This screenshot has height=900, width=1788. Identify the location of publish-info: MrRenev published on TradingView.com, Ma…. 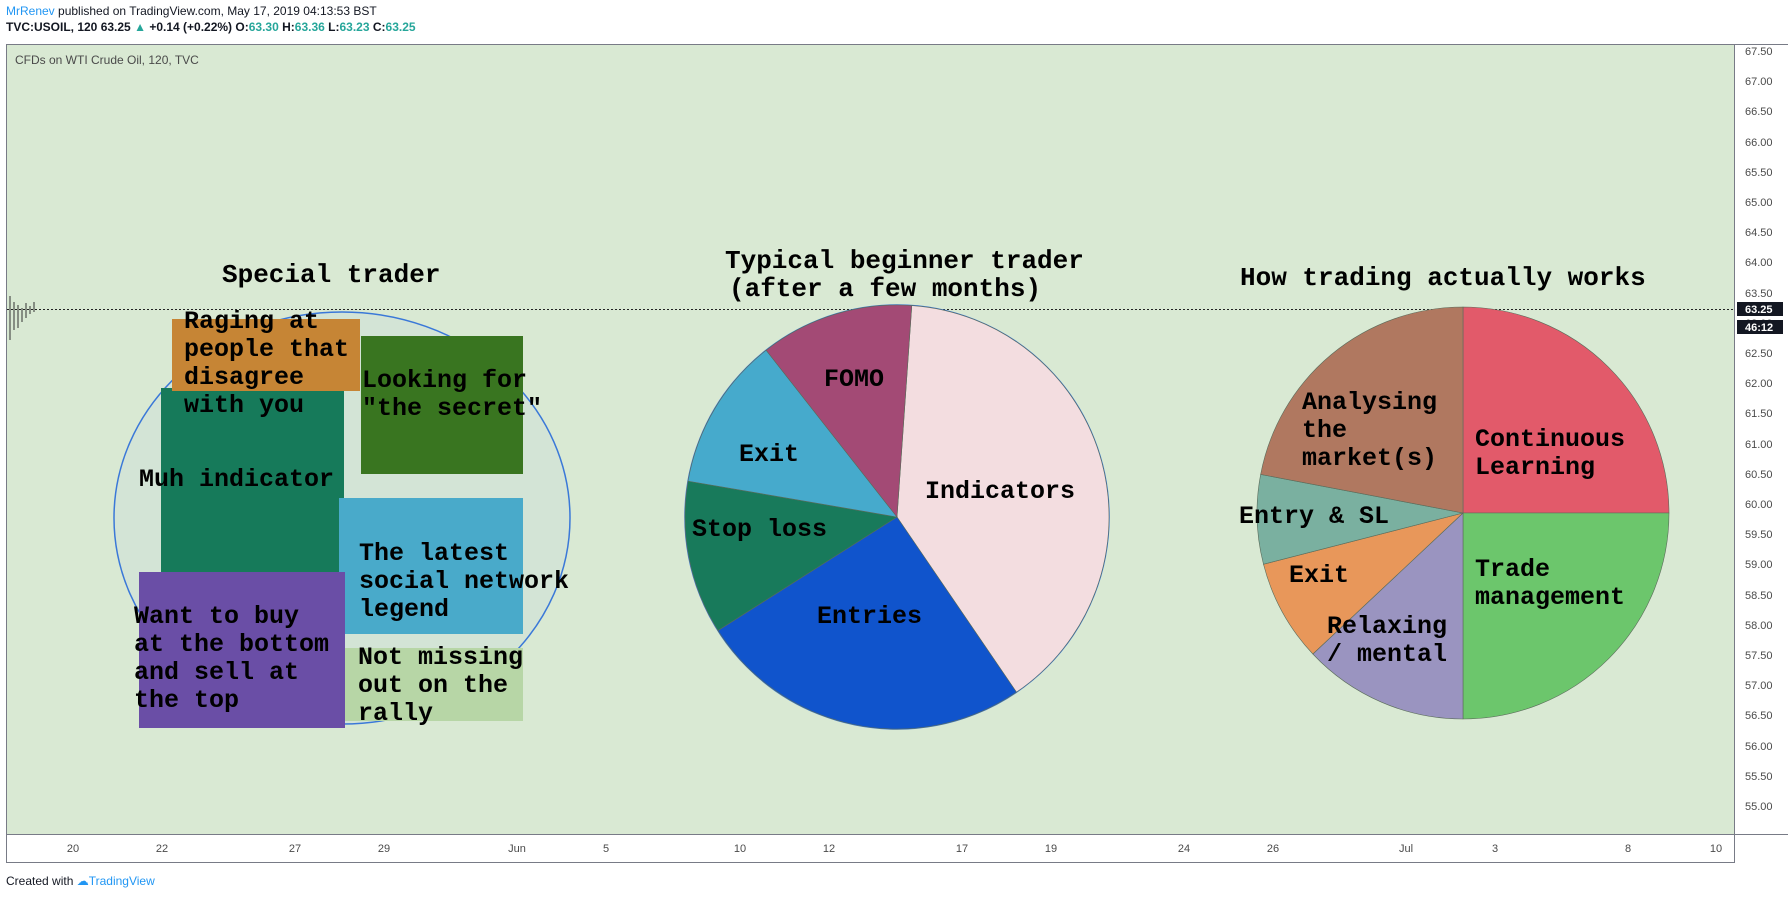
(191, 11).